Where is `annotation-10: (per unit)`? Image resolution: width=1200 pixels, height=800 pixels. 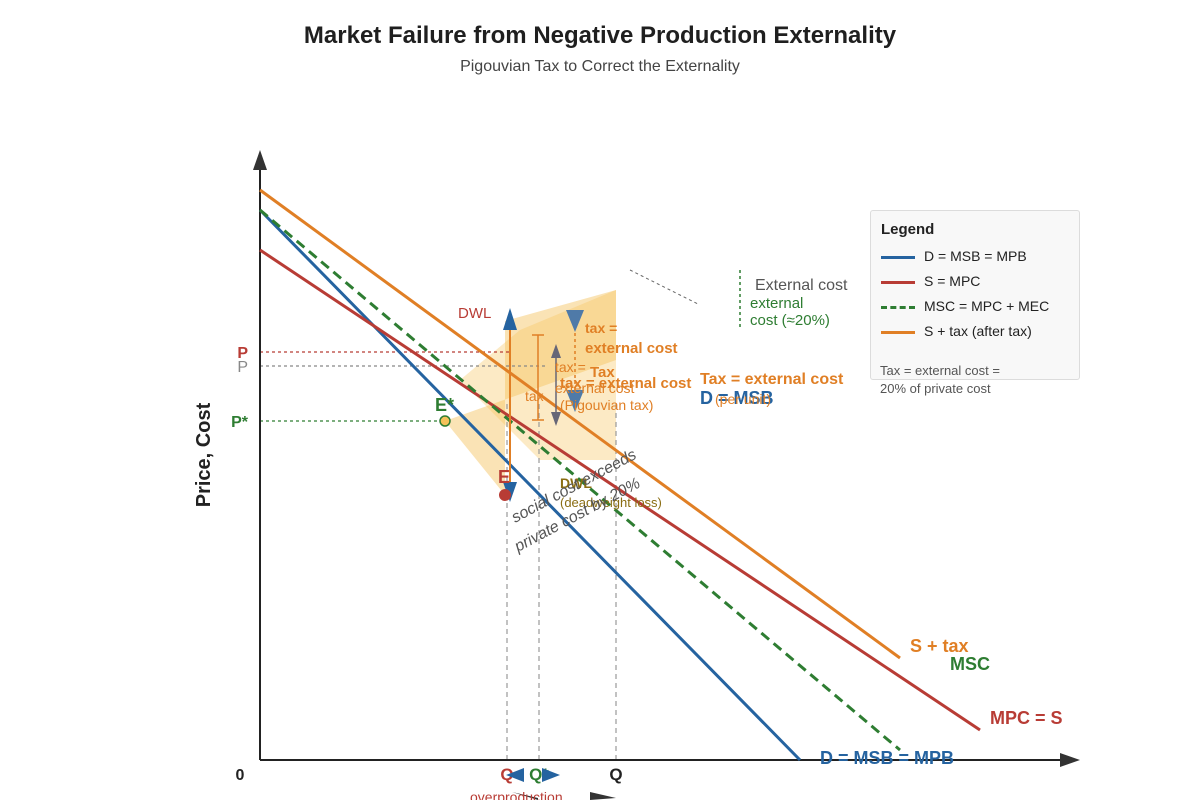 annotation-10: (per unit) is located at coordinates (743, 399).